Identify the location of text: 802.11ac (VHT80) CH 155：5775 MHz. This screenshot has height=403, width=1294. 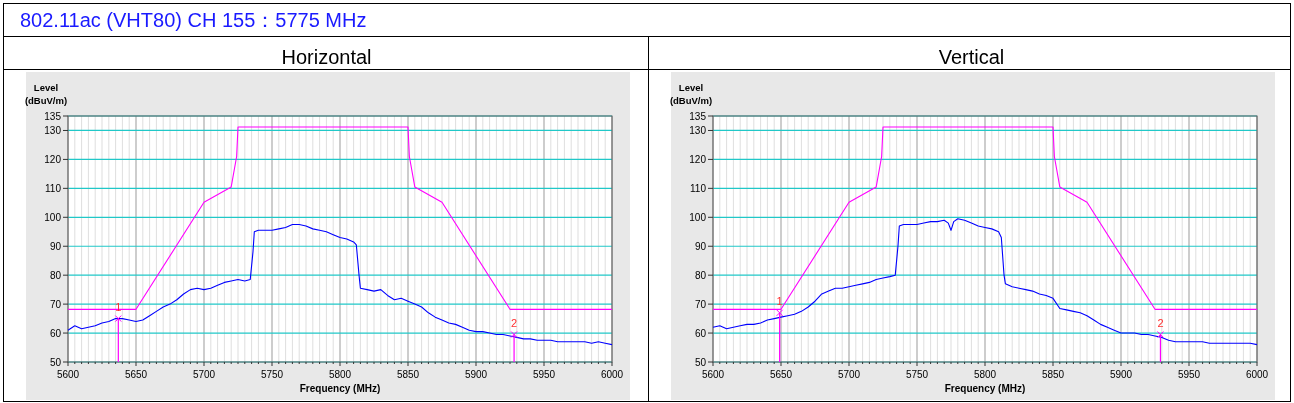
(193, 20).